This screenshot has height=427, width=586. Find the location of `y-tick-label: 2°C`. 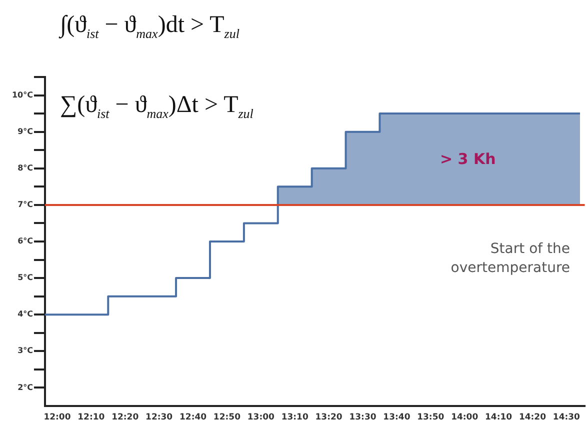

y-tick-label: 2°C is located at coordinates (26, 387).